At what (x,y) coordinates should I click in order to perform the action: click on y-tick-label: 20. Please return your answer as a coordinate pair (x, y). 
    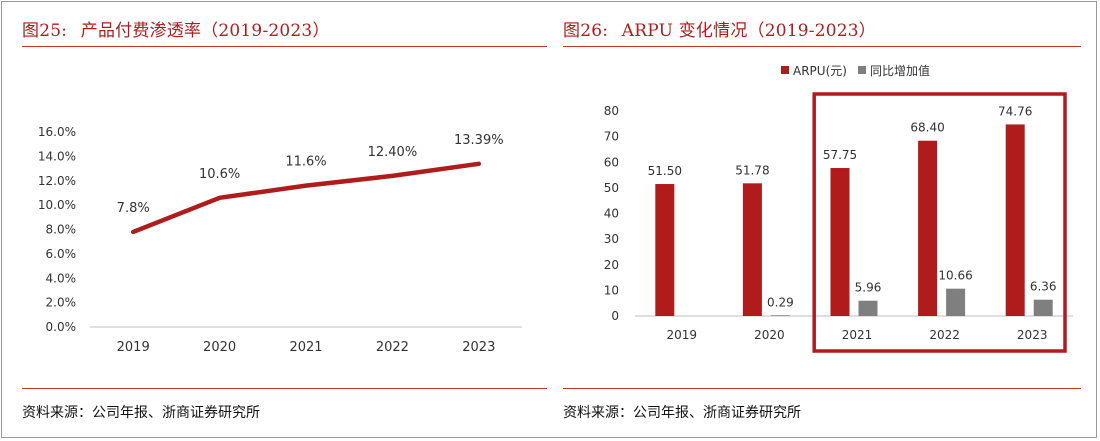
    Looking at the image, I should click on (611, 265).